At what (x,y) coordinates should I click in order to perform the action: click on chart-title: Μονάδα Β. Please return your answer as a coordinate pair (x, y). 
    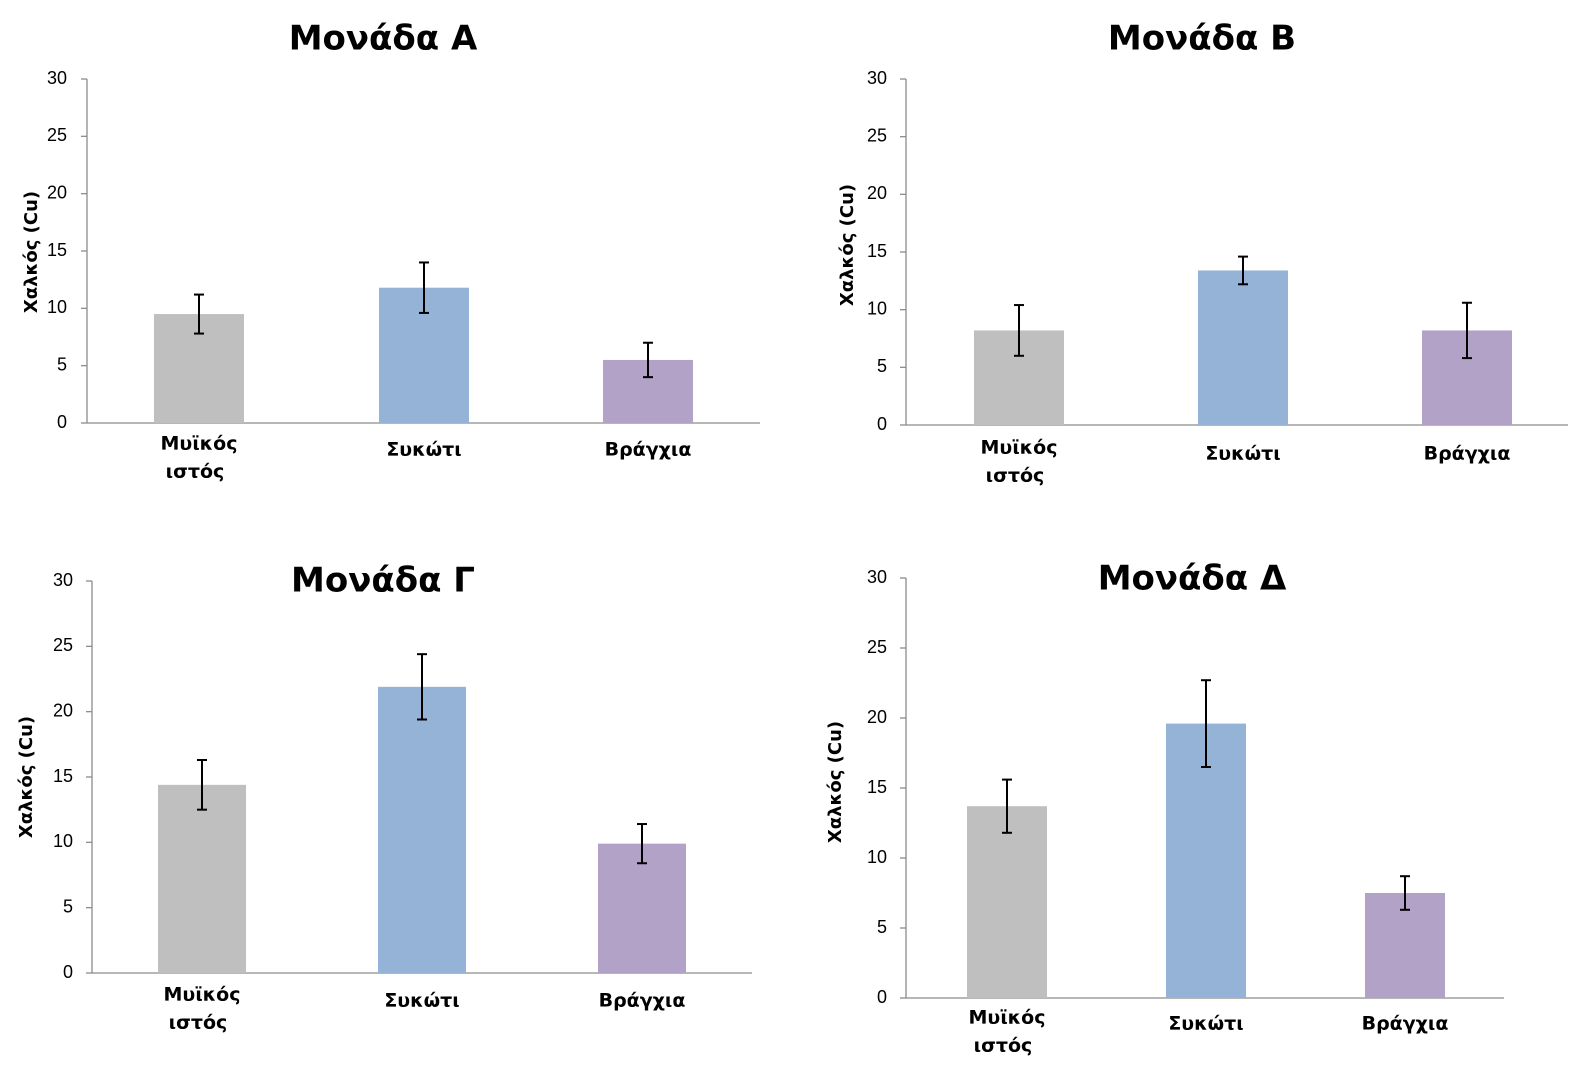
    Looking at the image, I should click on (1202, 39).